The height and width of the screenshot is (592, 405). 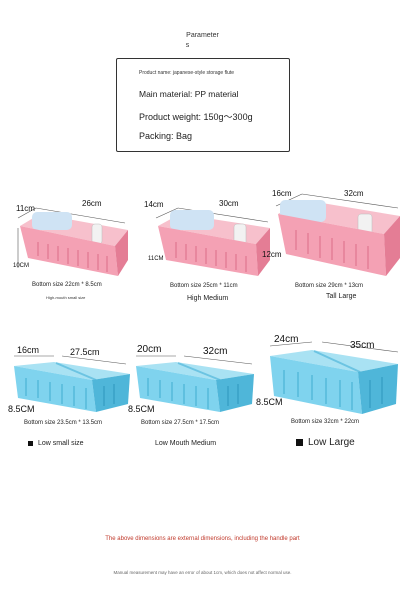 I want to click on blue-small-height: 8.5CM, so click(x=21, y=409).